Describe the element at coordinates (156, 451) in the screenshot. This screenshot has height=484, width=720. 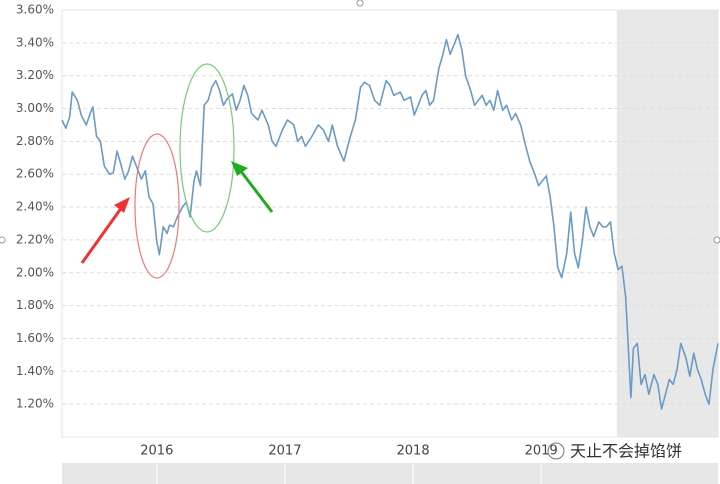
I see `x-tick-label: 2016` at that location.